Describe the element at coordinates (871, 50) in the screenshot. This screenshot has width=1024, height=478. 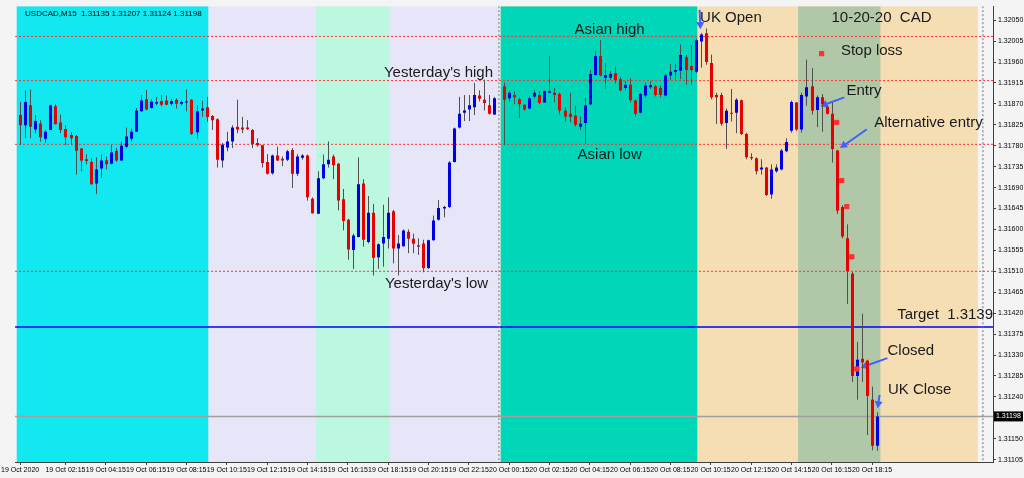
I see `annotation: Stop loss` at that location.